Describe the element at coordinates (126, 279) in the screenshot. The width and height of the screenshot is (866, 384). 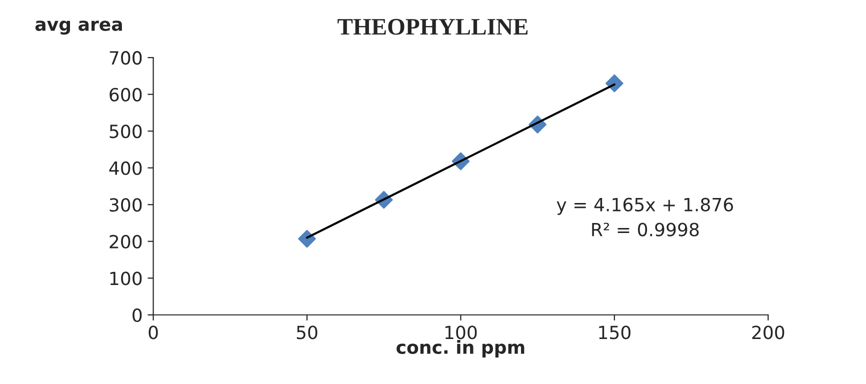
I see `y-tick-label: 100` at that location.